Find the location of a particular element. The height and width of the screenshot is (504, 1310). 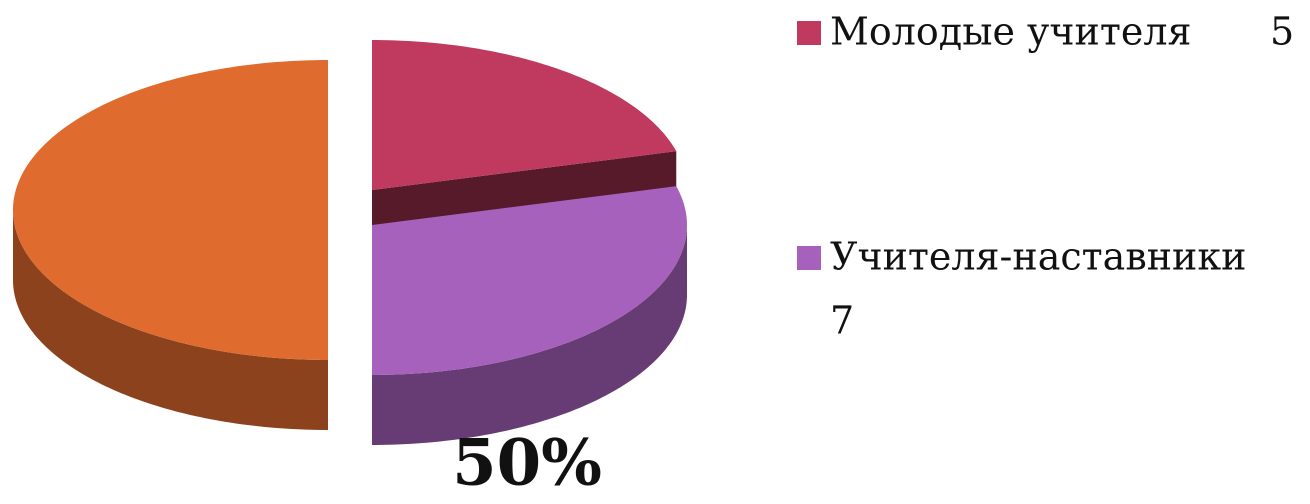

legend-label: Учителя-наставники is located at coordinates (1038, 257).